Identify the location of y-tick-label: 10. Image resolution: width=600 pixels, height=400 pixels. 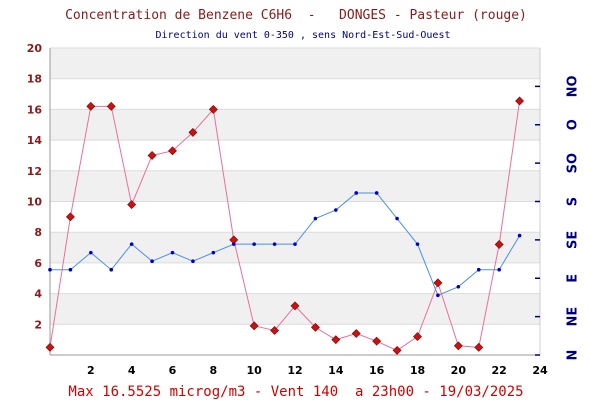
(35, 202).